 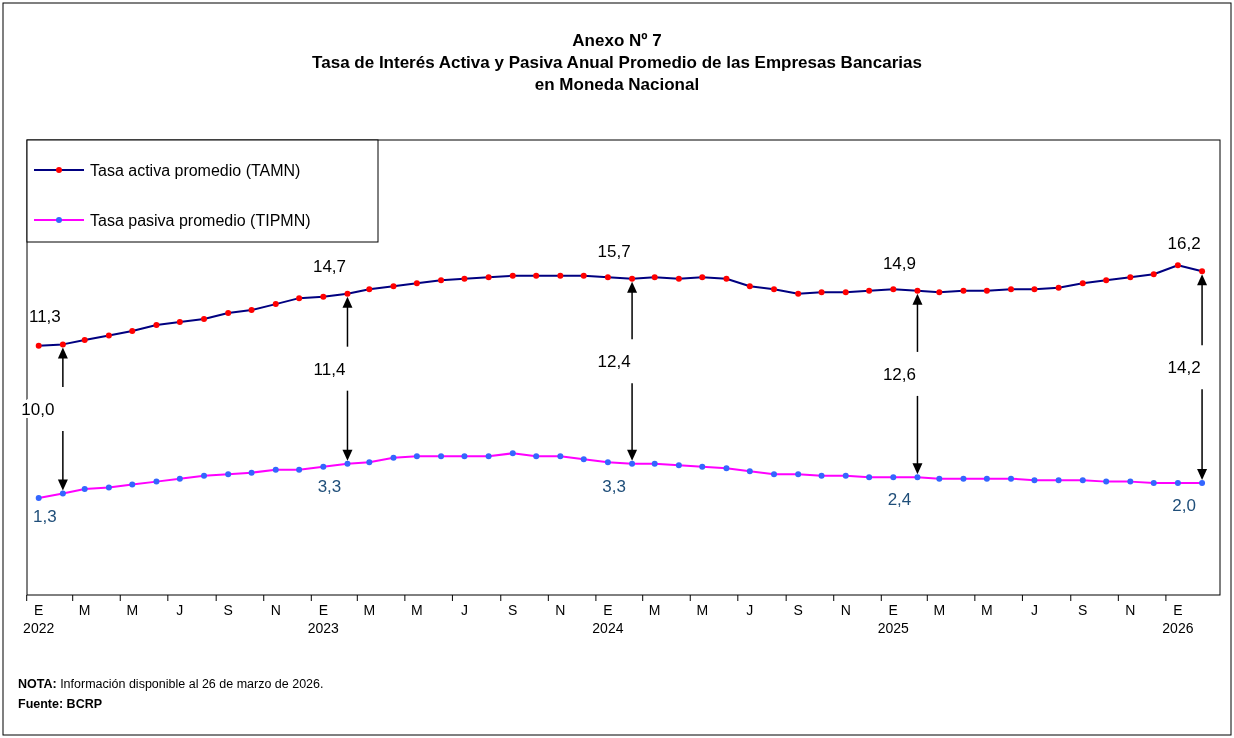 I want to click on text: NOTA: Información disponible al 26 de marzo de 2026., so click(x=171, y=684).